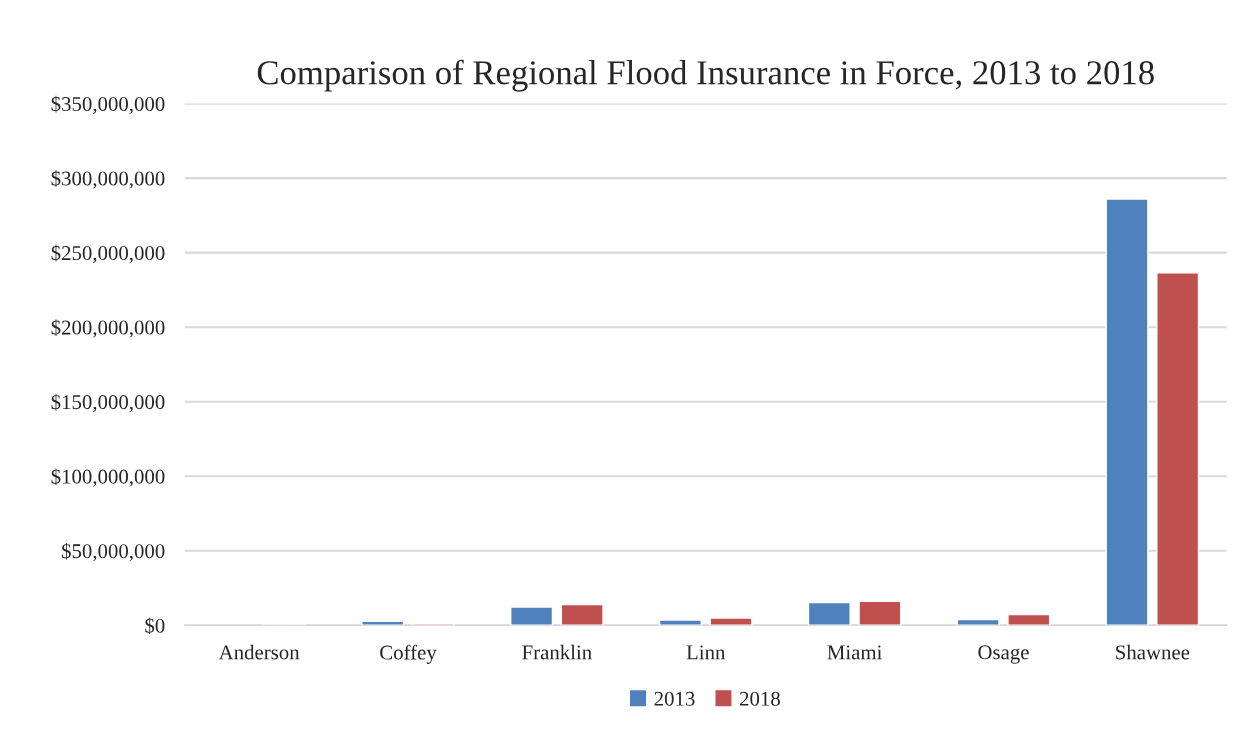  Describe the element at coordinates (674, 698) in the screenshot. I see `legend-label: 2013` at that location.